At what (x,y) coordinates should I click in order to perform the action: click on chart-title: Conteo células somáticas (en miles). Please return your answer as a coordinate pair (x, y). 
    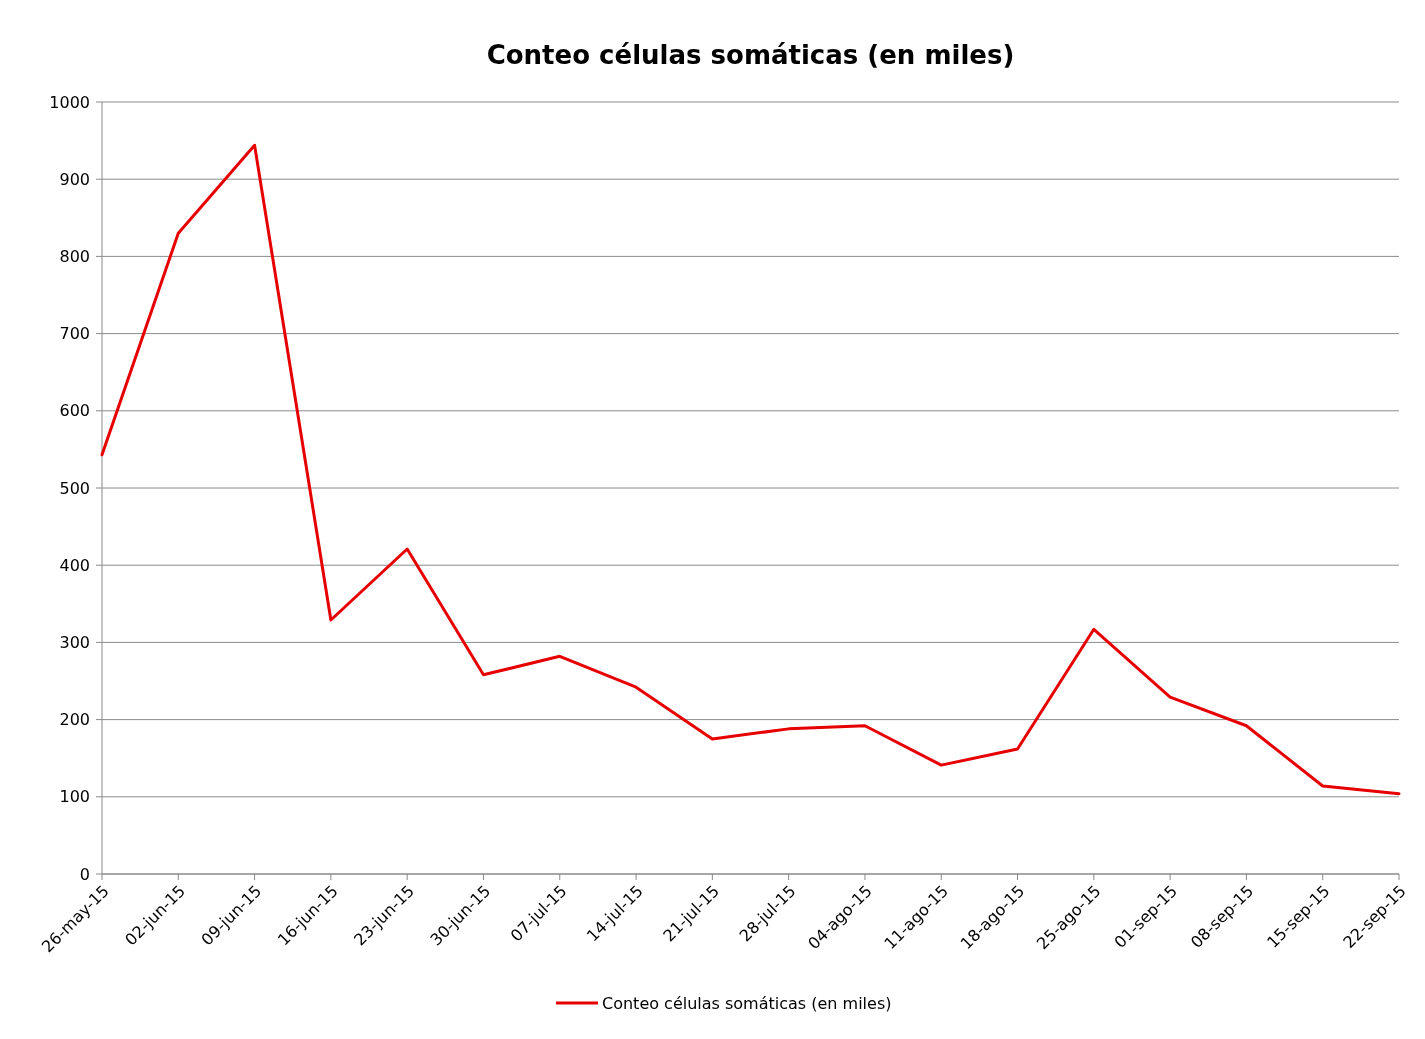
    Looking at the image, I should click on (750, 55).